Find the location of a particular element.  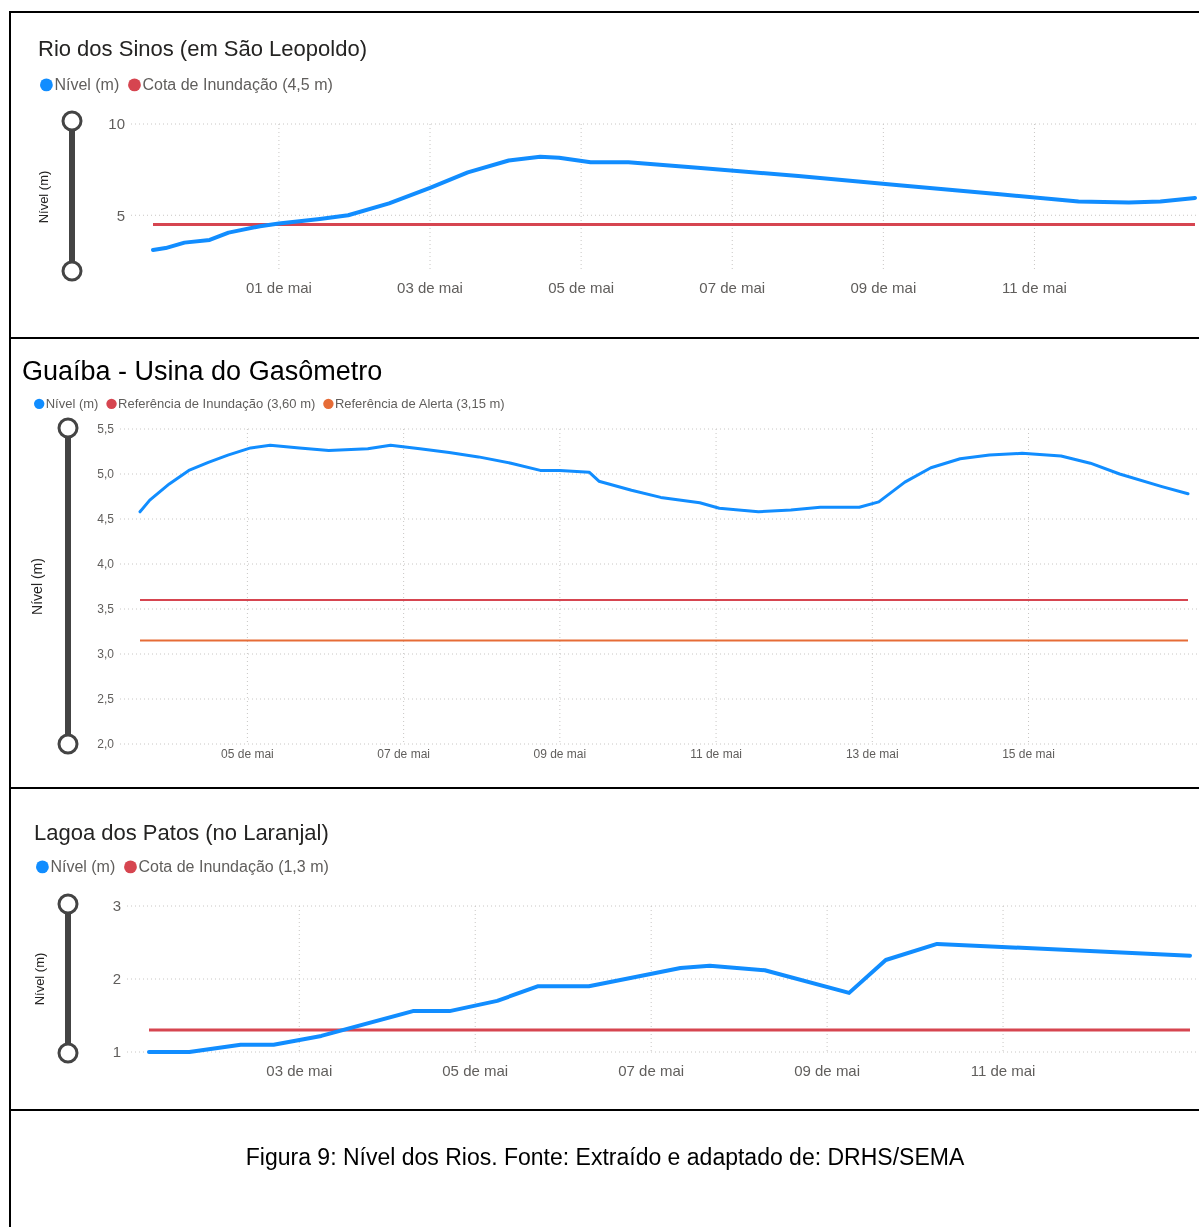

x-tick-label: 13 de mai is located at coordinates (872, 754).